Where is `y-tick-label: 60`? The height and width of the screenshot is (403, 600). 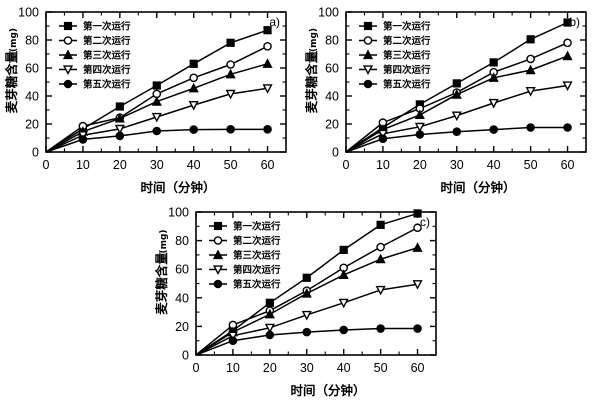
y-tick-label: 60 is located at coordinates (332, 69).